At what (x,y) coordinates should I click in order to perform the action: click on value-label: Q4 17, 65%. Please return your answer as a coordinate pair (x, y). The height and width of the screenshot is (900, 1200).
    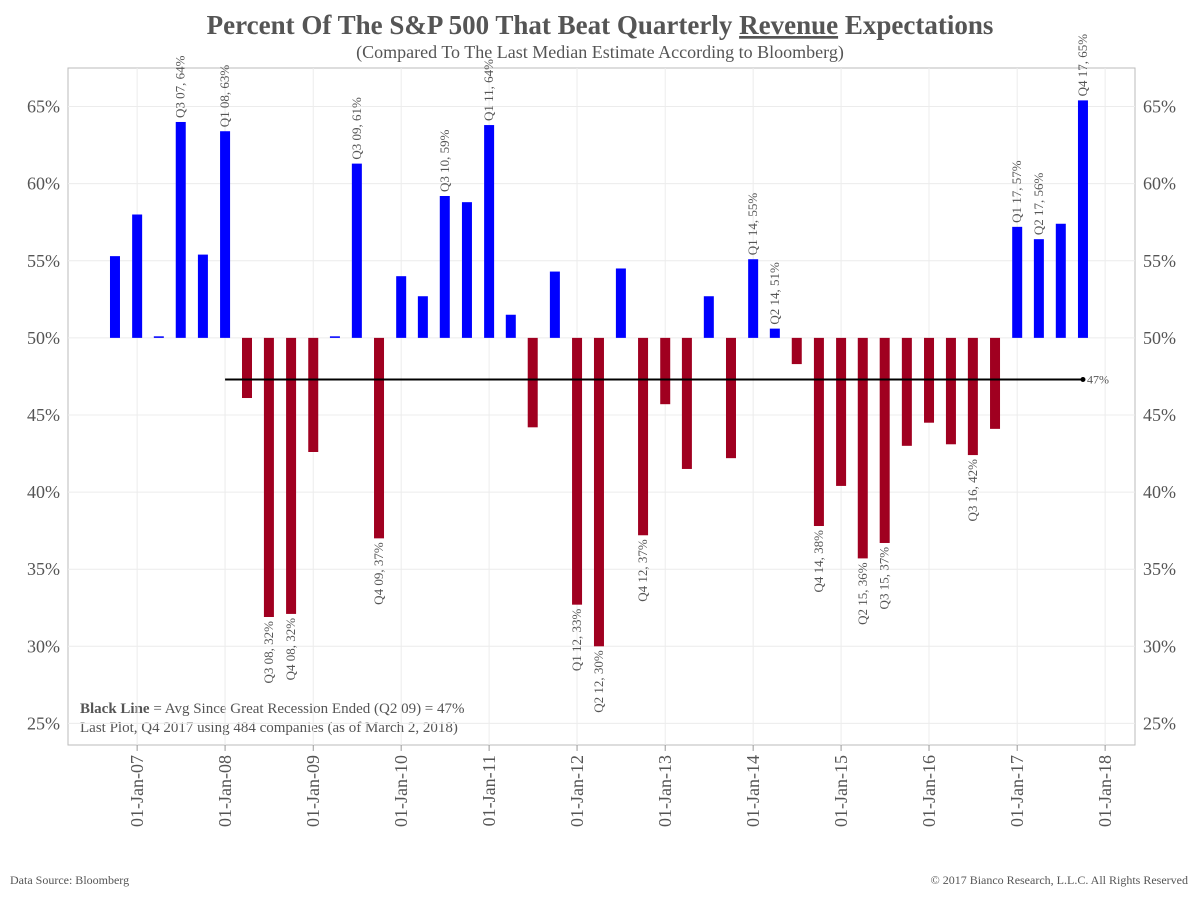
    Looking at the image, I should click on (1082, 65).